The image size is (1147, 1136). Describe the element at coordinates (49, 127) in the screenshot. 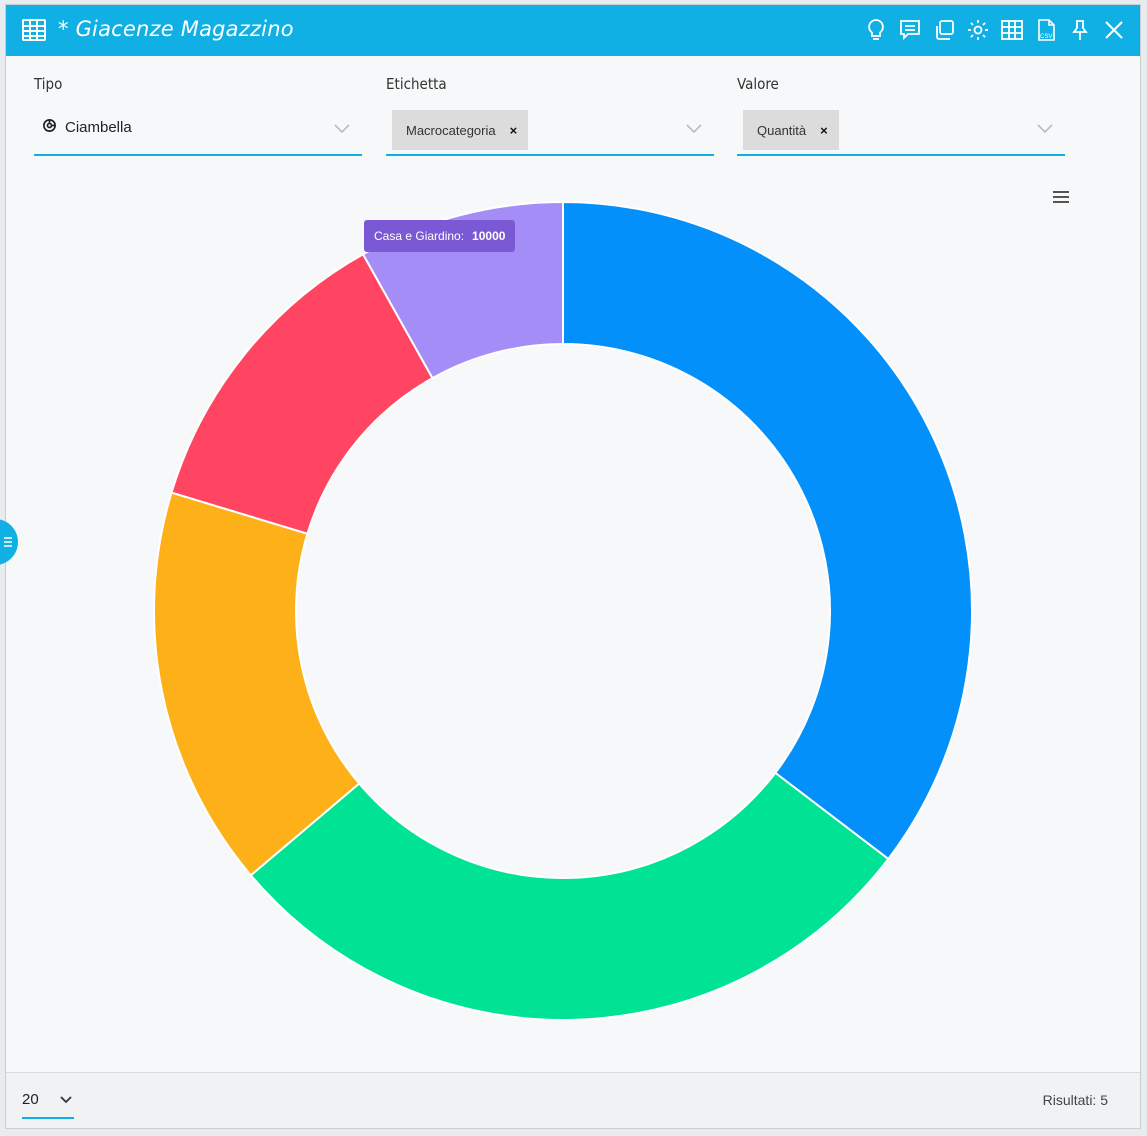

I see `donut-chart-icon` at that location.